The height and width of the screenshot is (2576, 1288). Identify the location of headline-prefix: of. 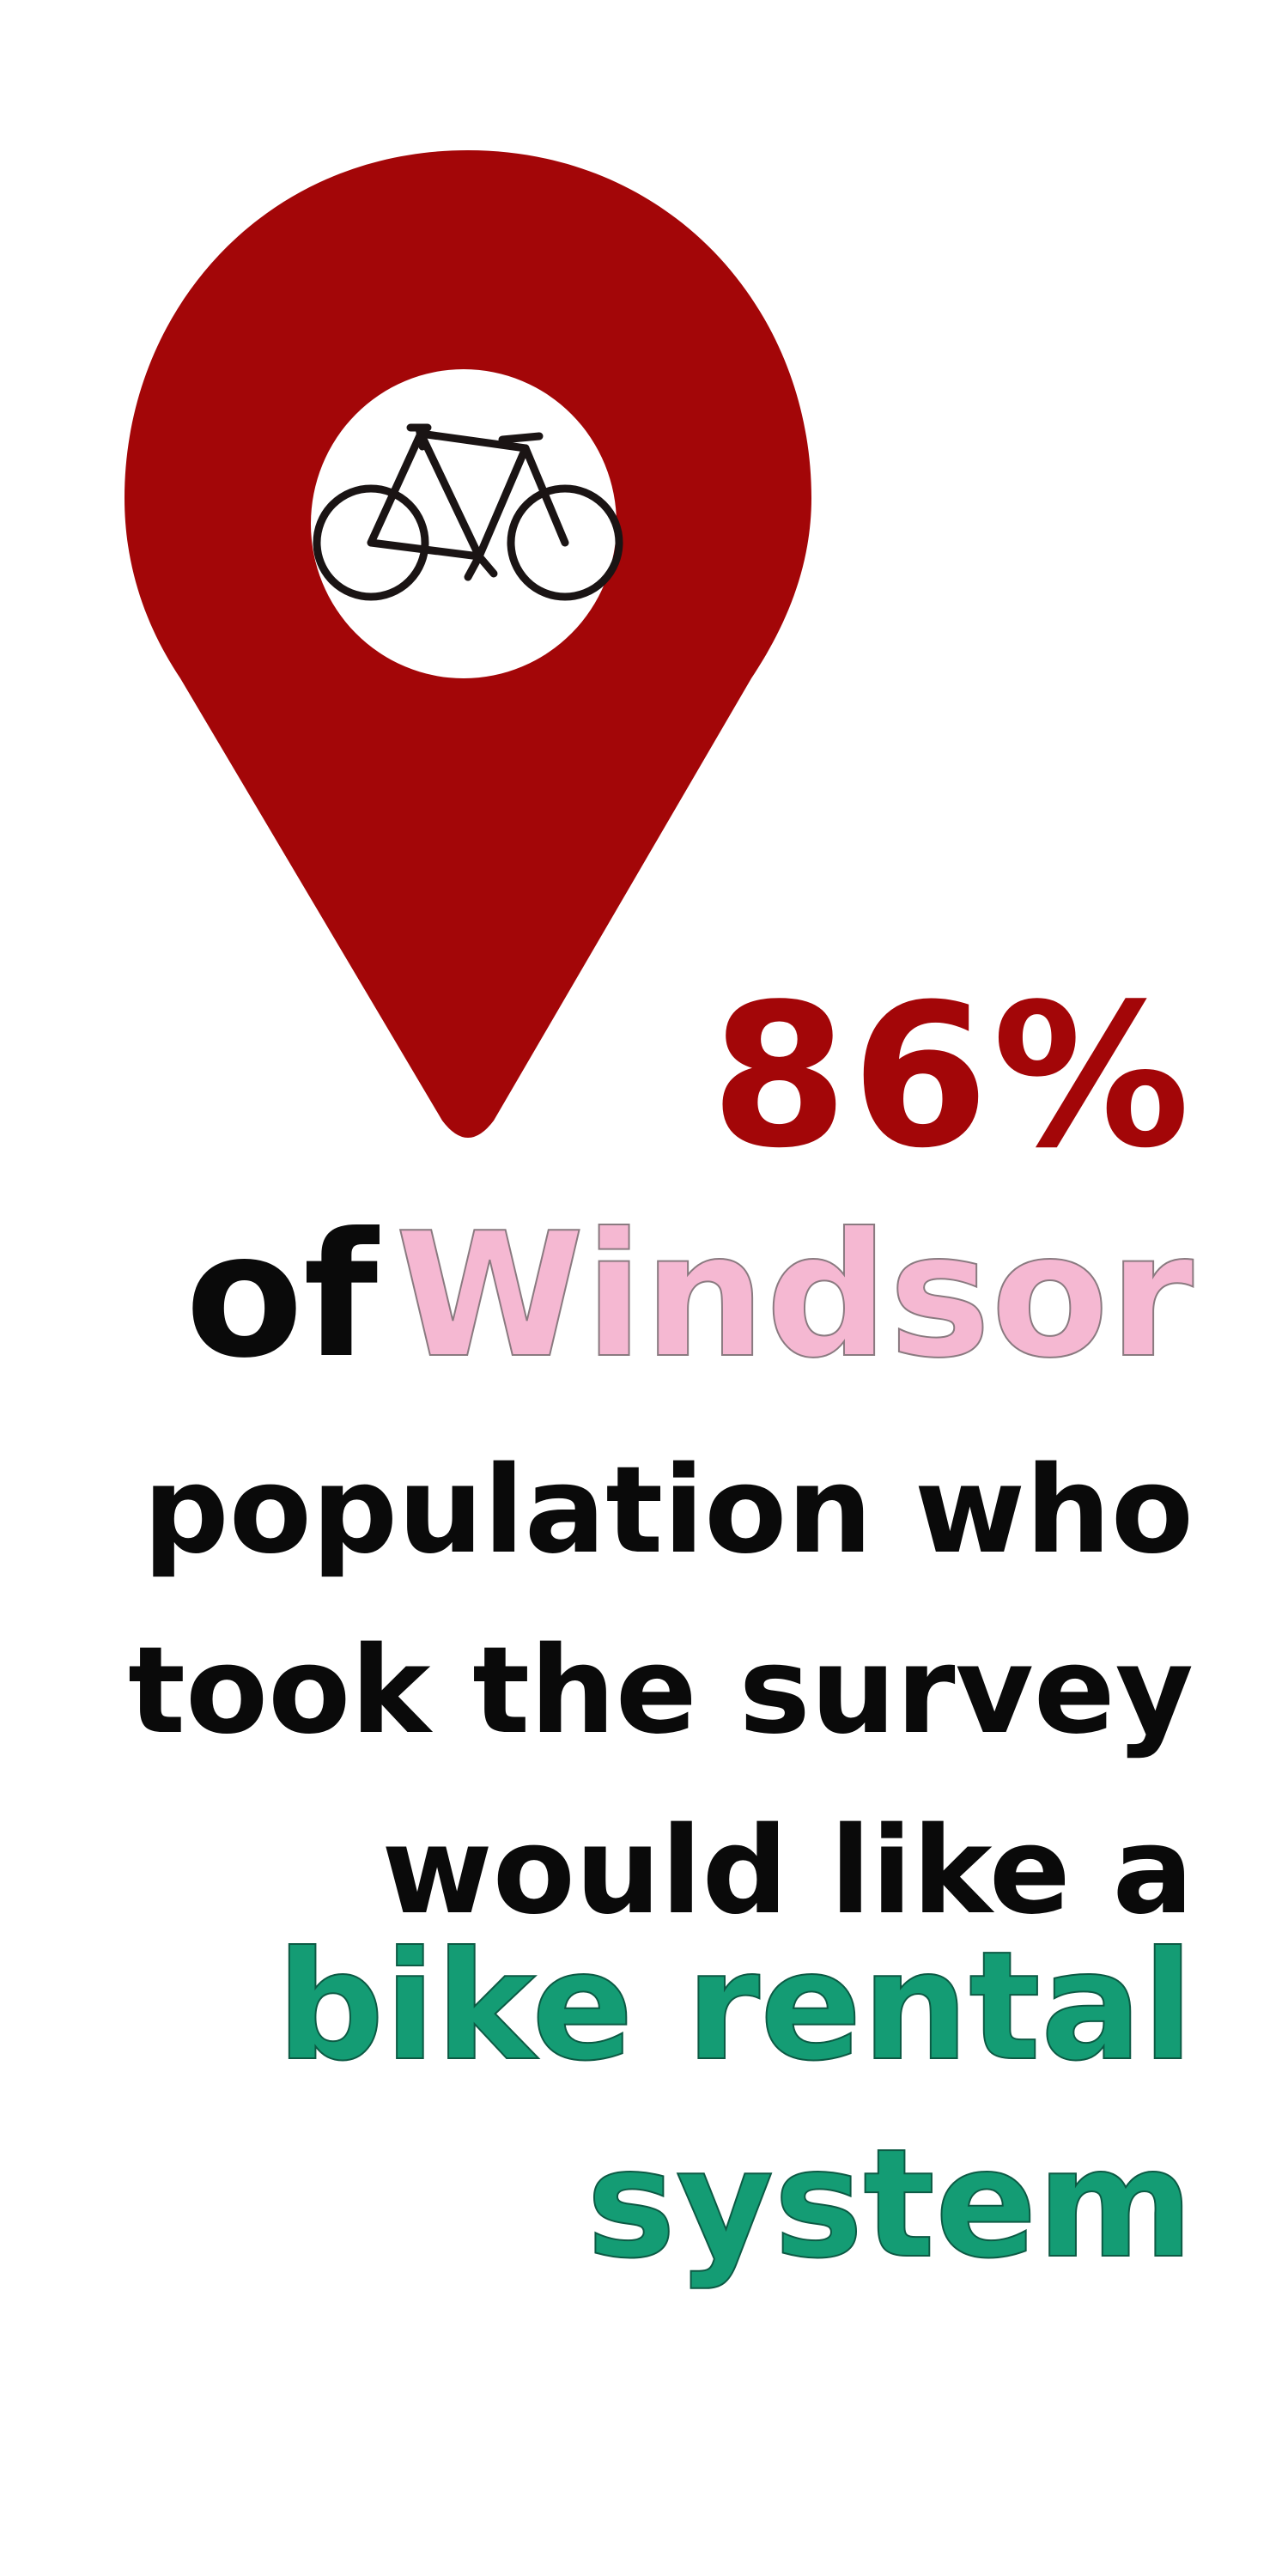
(282, 1296).